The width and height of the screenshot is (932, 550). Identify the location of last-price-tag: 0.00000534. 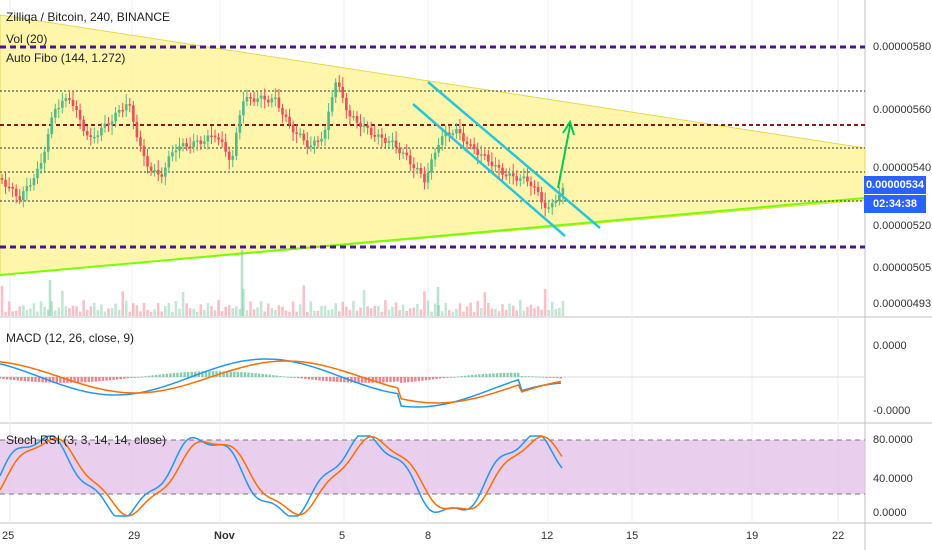
(895, 185).